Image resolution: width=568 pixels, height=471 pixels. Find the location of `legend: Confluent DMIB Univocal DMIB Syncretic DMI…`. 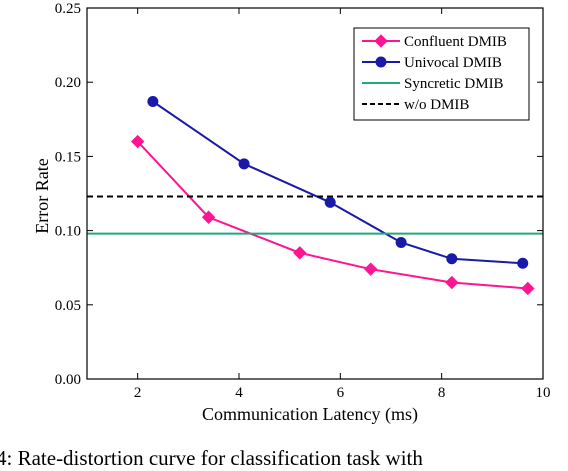

legend: Confluent DMIB Univocal DMIB Syncretic DMI… is located at coordinates (441, 74).